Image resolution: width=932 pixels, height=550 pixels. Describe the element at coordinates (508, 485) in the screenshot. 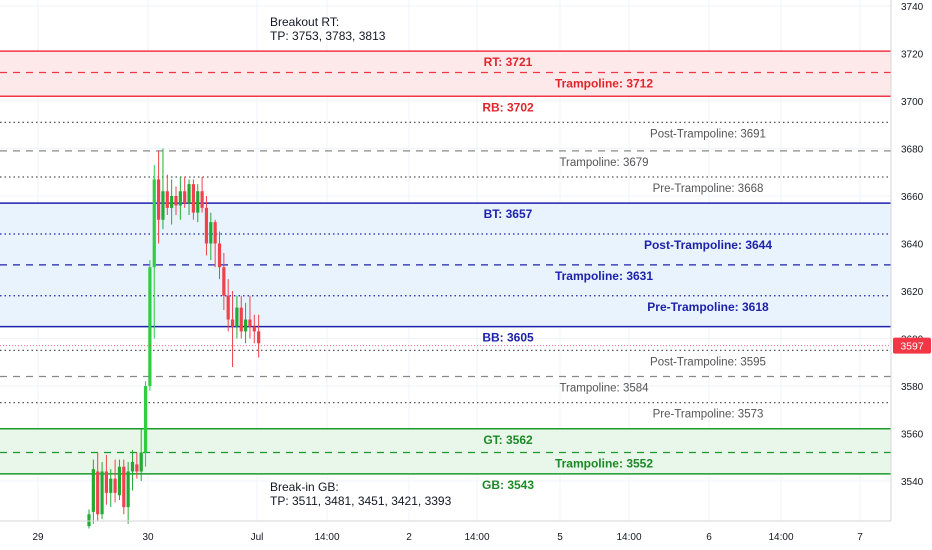

I see `level-label: GB: 3543` at that location.